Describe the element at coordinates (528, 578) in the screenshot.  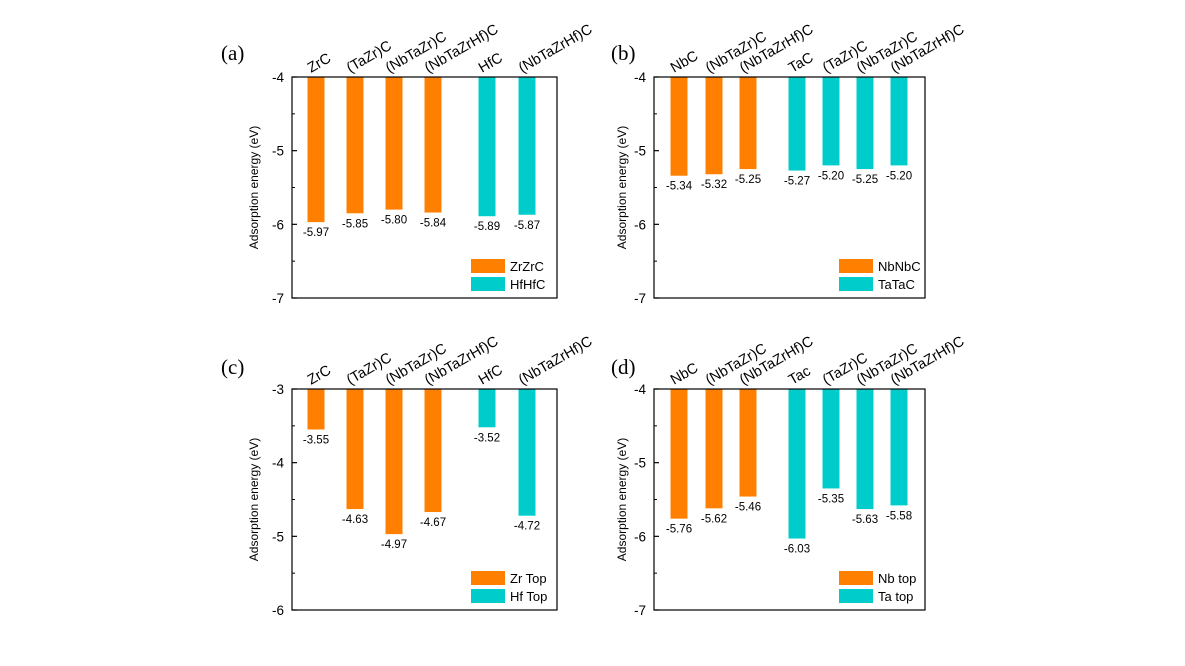
I see `legend-label: Zr Top` at that location.